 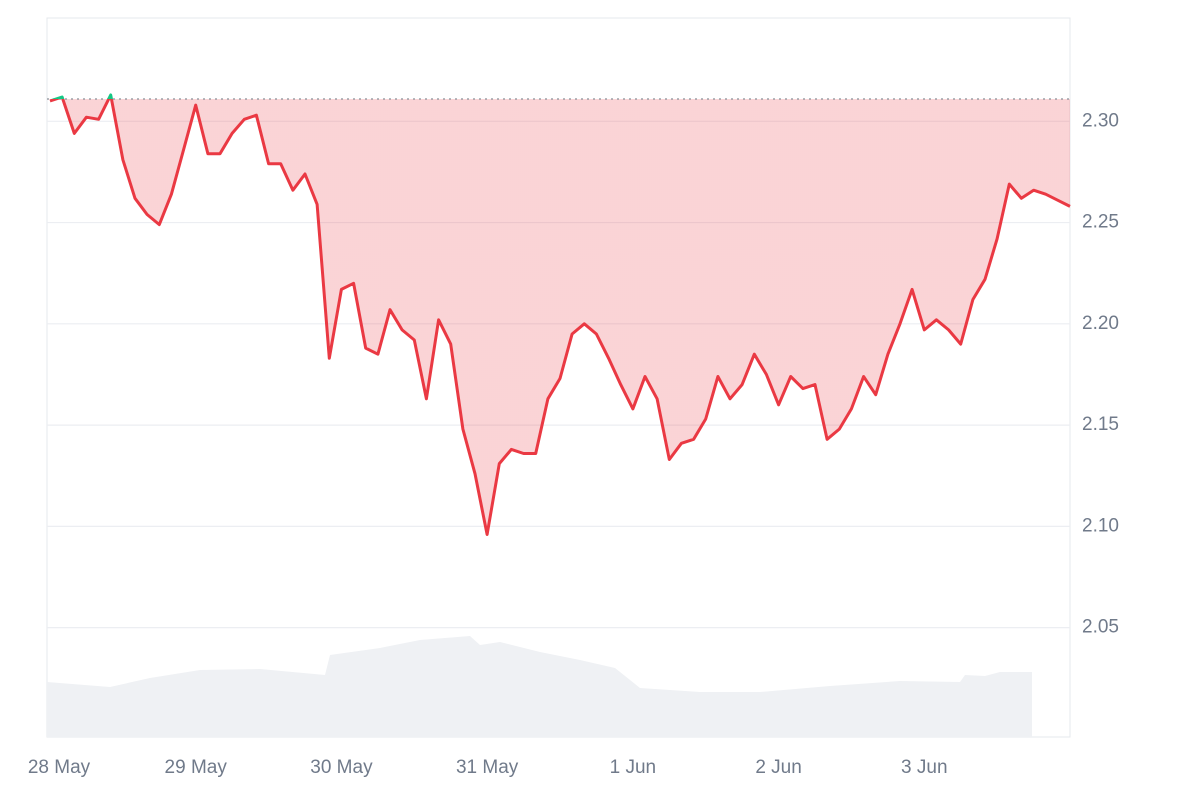 What do you see at coordinates (341, 767) in the screenshot?
I see `x-tick-label: 30 May` at bounding box center [341, 767].